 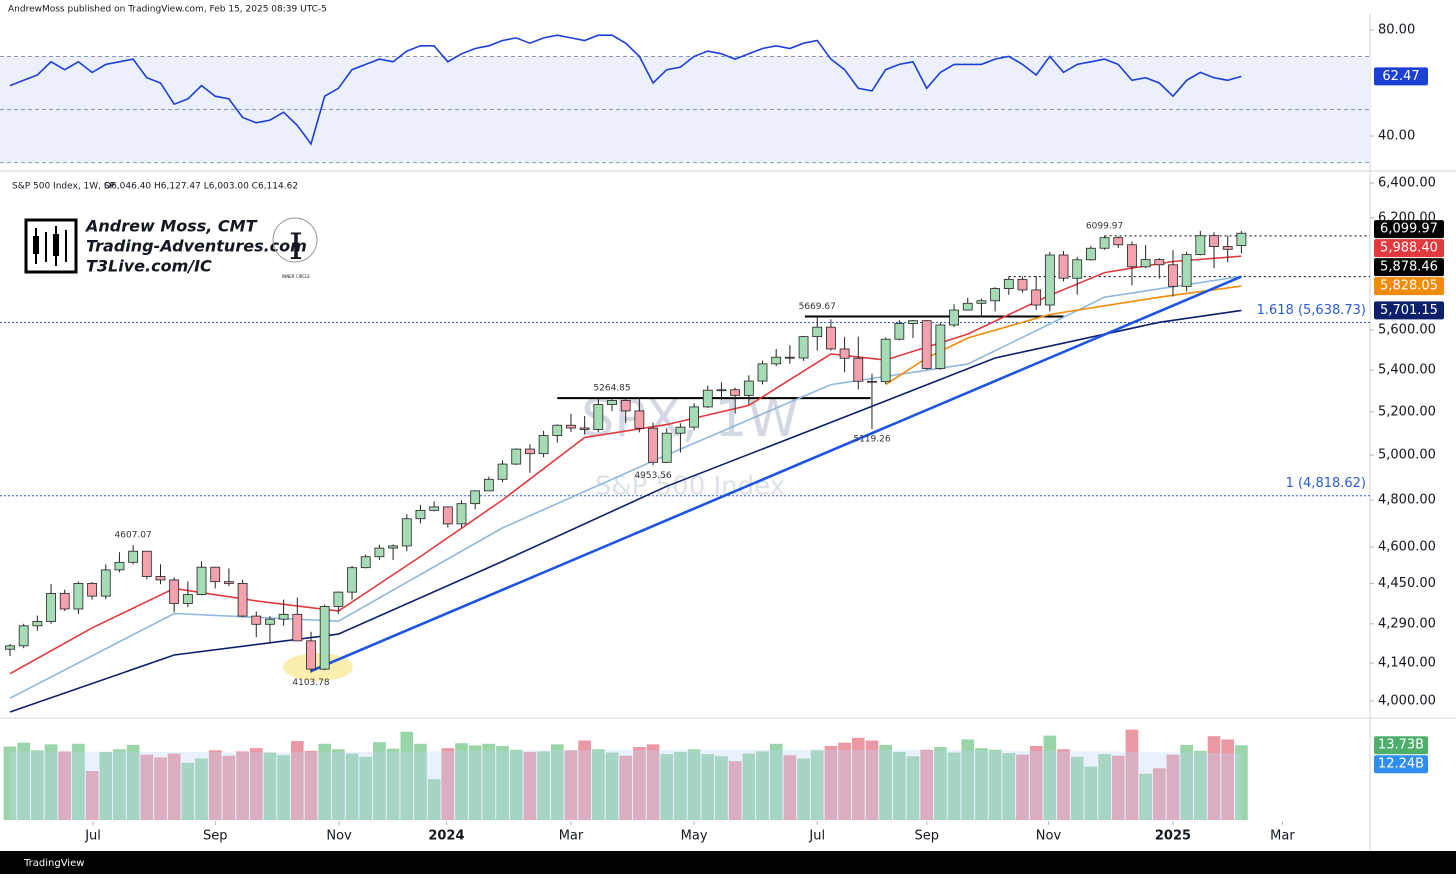 I want to click on fib-label: 1.618 (5,638.73), so click(x=1311, y=310).